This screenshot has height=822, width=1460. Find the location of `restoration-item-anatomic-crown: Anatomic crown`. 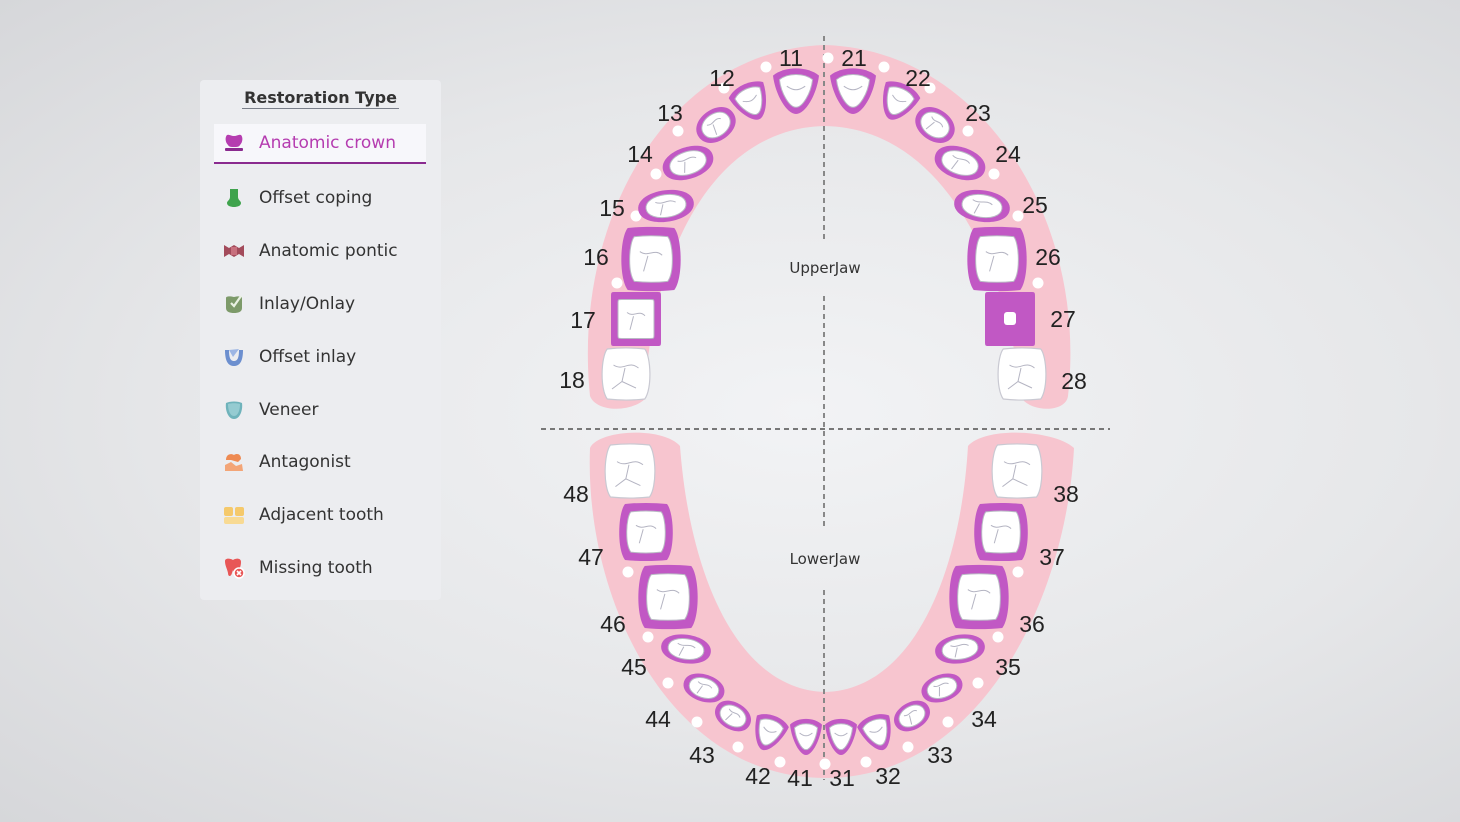

restoration-item-anatomic-crown: Anatomic crown is located at coordinates (320, 144).